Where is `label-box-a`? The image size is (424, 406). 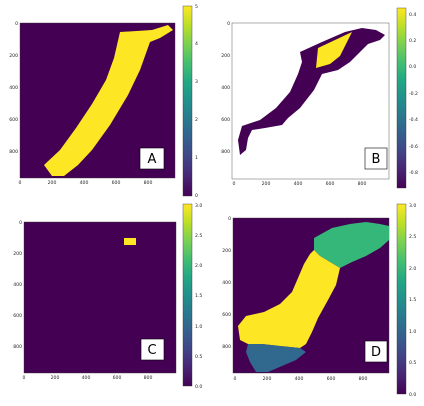
label-box-a is located at coordinates (152, 158).